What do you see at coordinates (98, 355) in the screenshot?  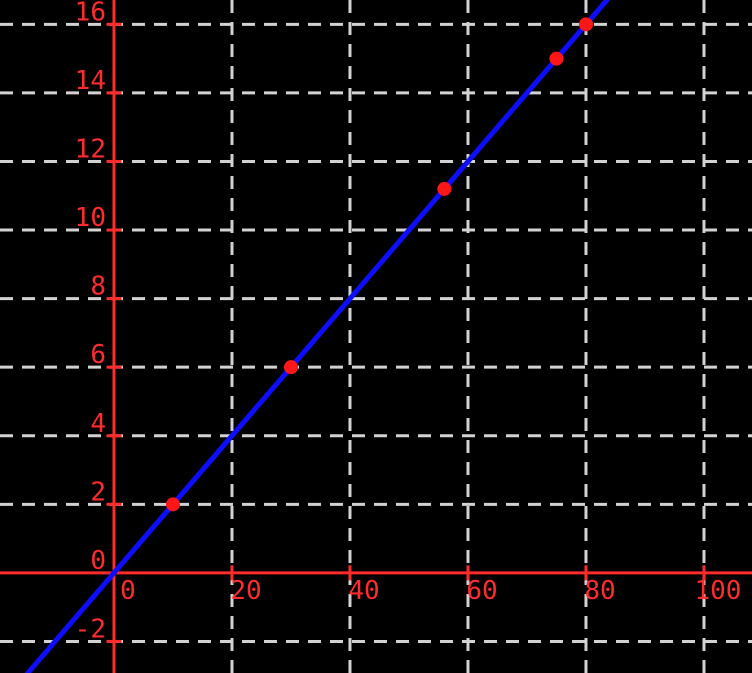 I see `y-tick-label: 6` at bounding box center [98, 355].